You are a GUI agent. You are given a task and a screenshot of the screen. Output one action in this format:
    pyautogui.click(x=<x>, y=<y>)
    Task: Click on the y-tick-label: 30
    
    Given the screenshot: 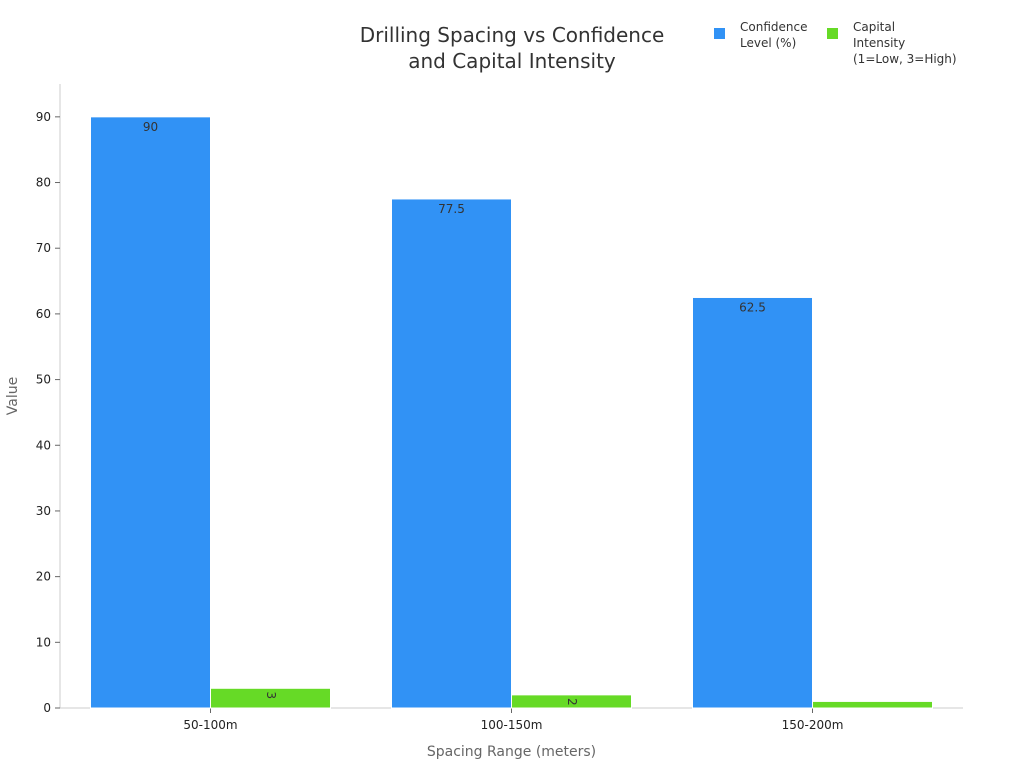 What is the action you would take?
    pyautogui.click(x=43, y=511)
    